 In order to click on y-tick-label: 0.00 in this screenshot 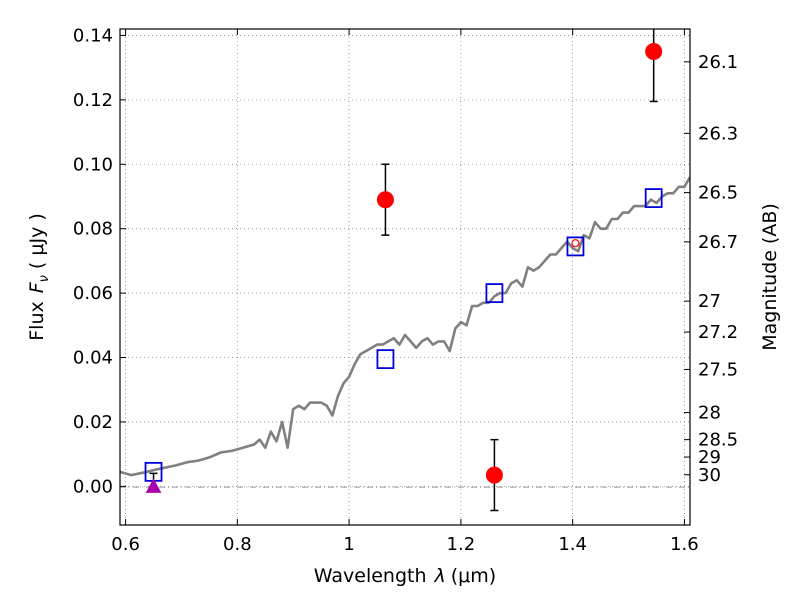, I will do `click(93, 486)`.